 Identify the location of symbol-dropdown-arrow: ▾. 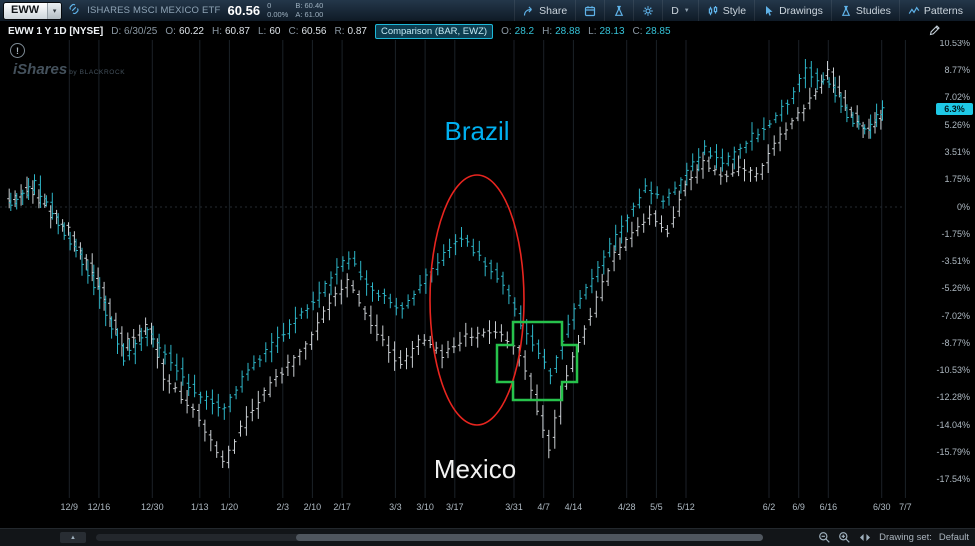
(54, 10).